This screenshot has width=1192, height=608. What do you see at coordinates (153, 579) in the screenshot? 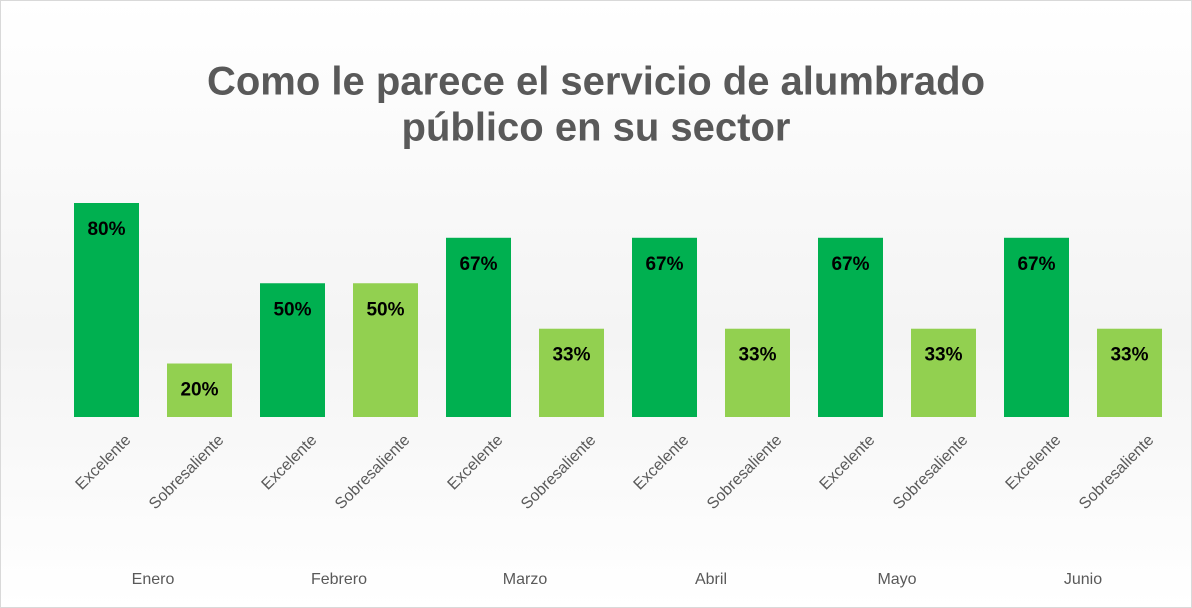
I see `x-group-label: Enero` at bounding box center [153, 579].